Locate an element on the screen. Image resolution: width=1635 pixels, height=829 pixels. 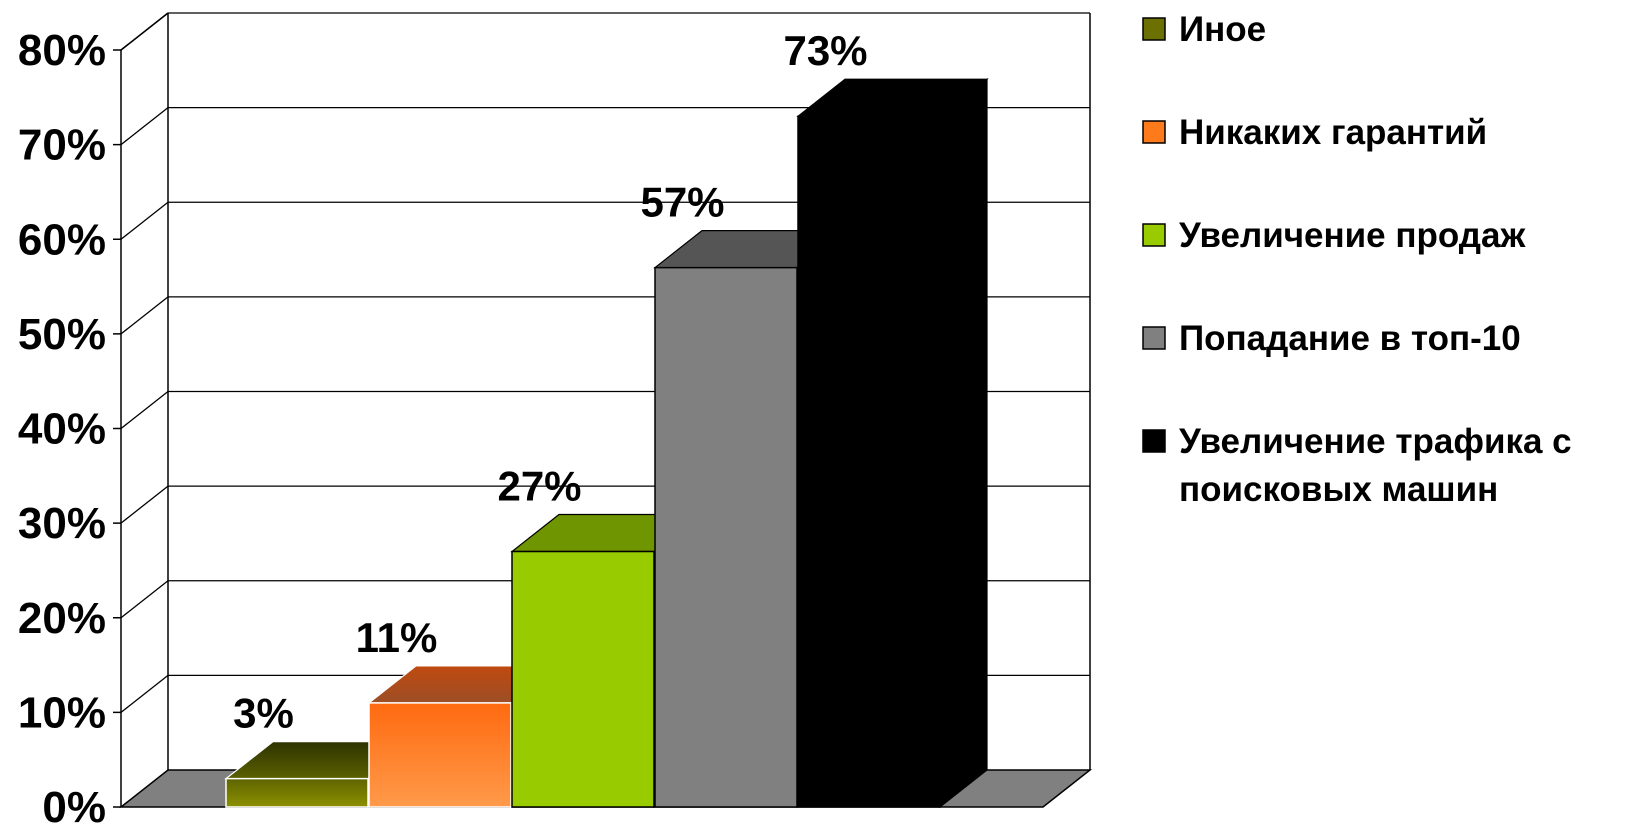
data-label: 73% is located at coordinates (825, 50).